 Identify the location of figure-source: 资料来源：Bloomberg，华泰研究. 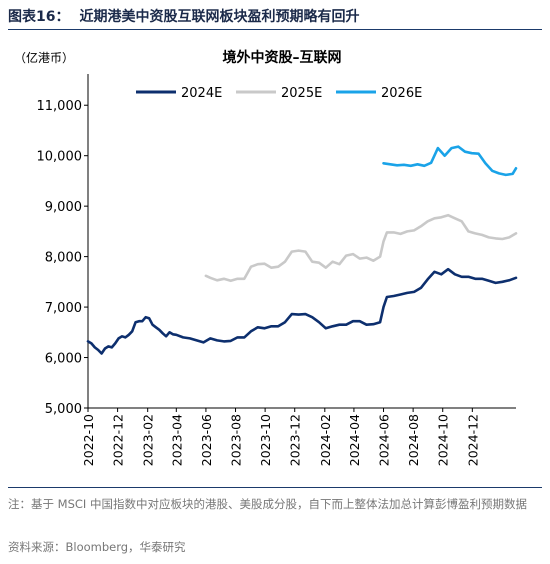
(97, 547).